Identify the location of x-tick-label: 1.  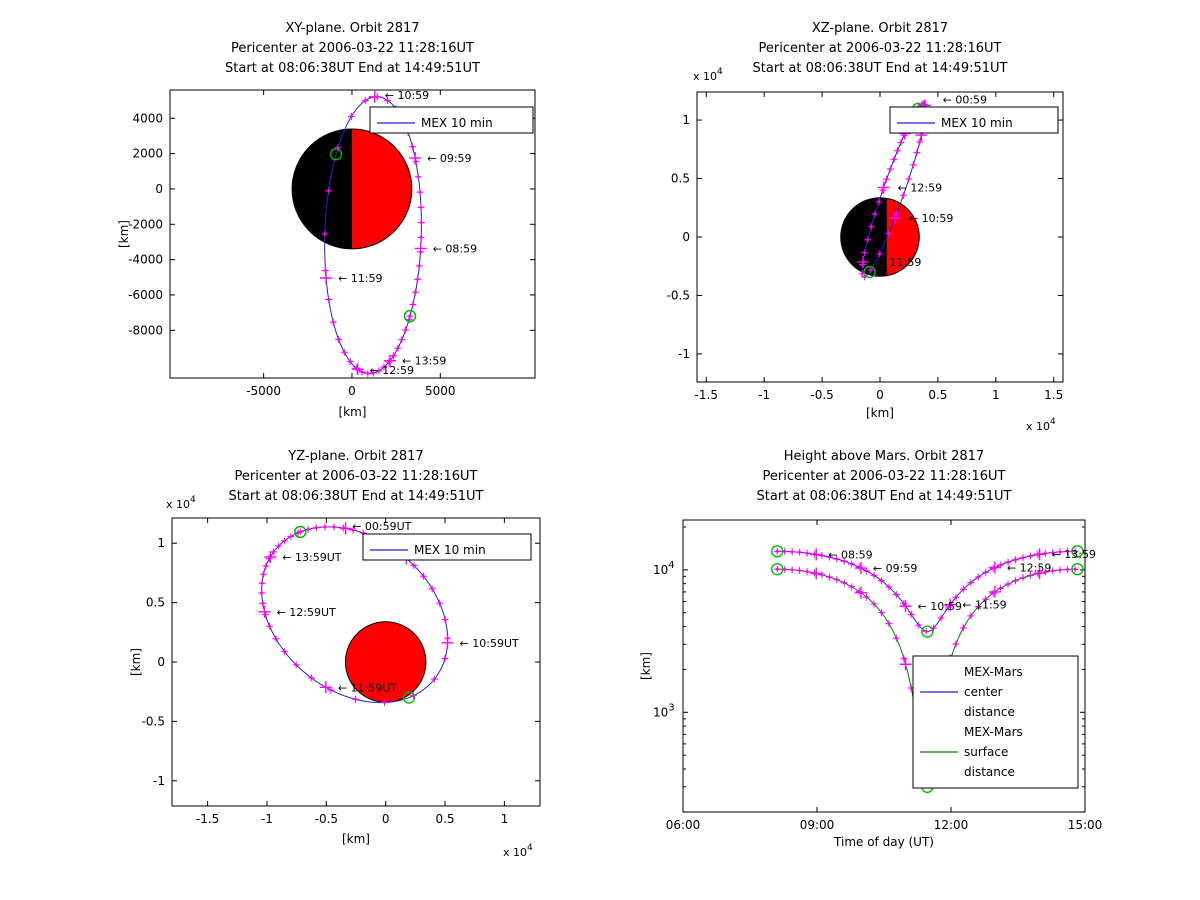
(996, 395).